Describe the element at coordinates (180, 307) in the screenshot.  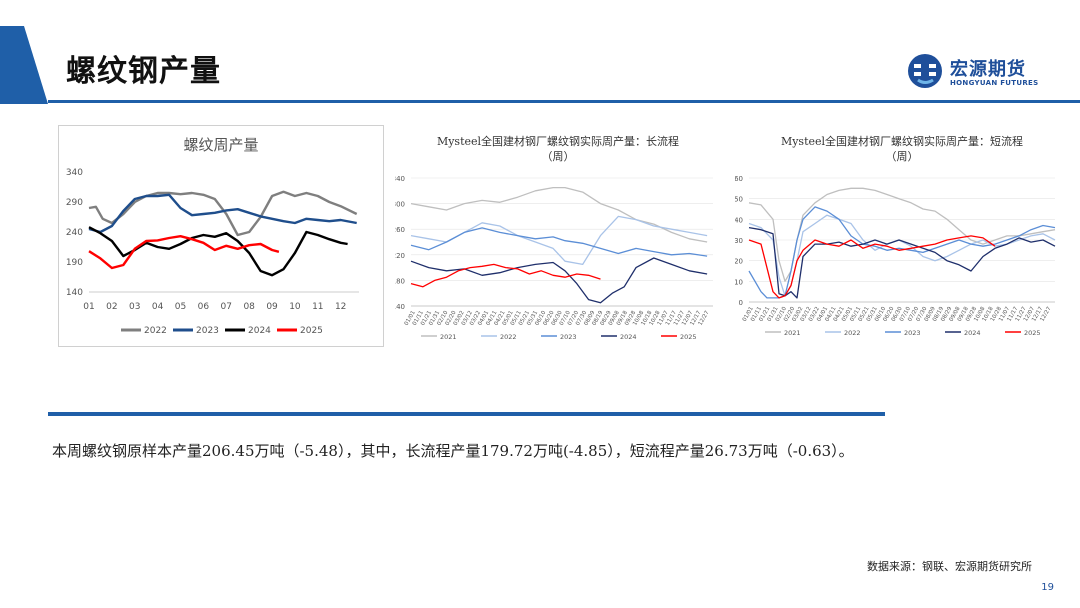
I see `x-tick-label: 05` at that location.